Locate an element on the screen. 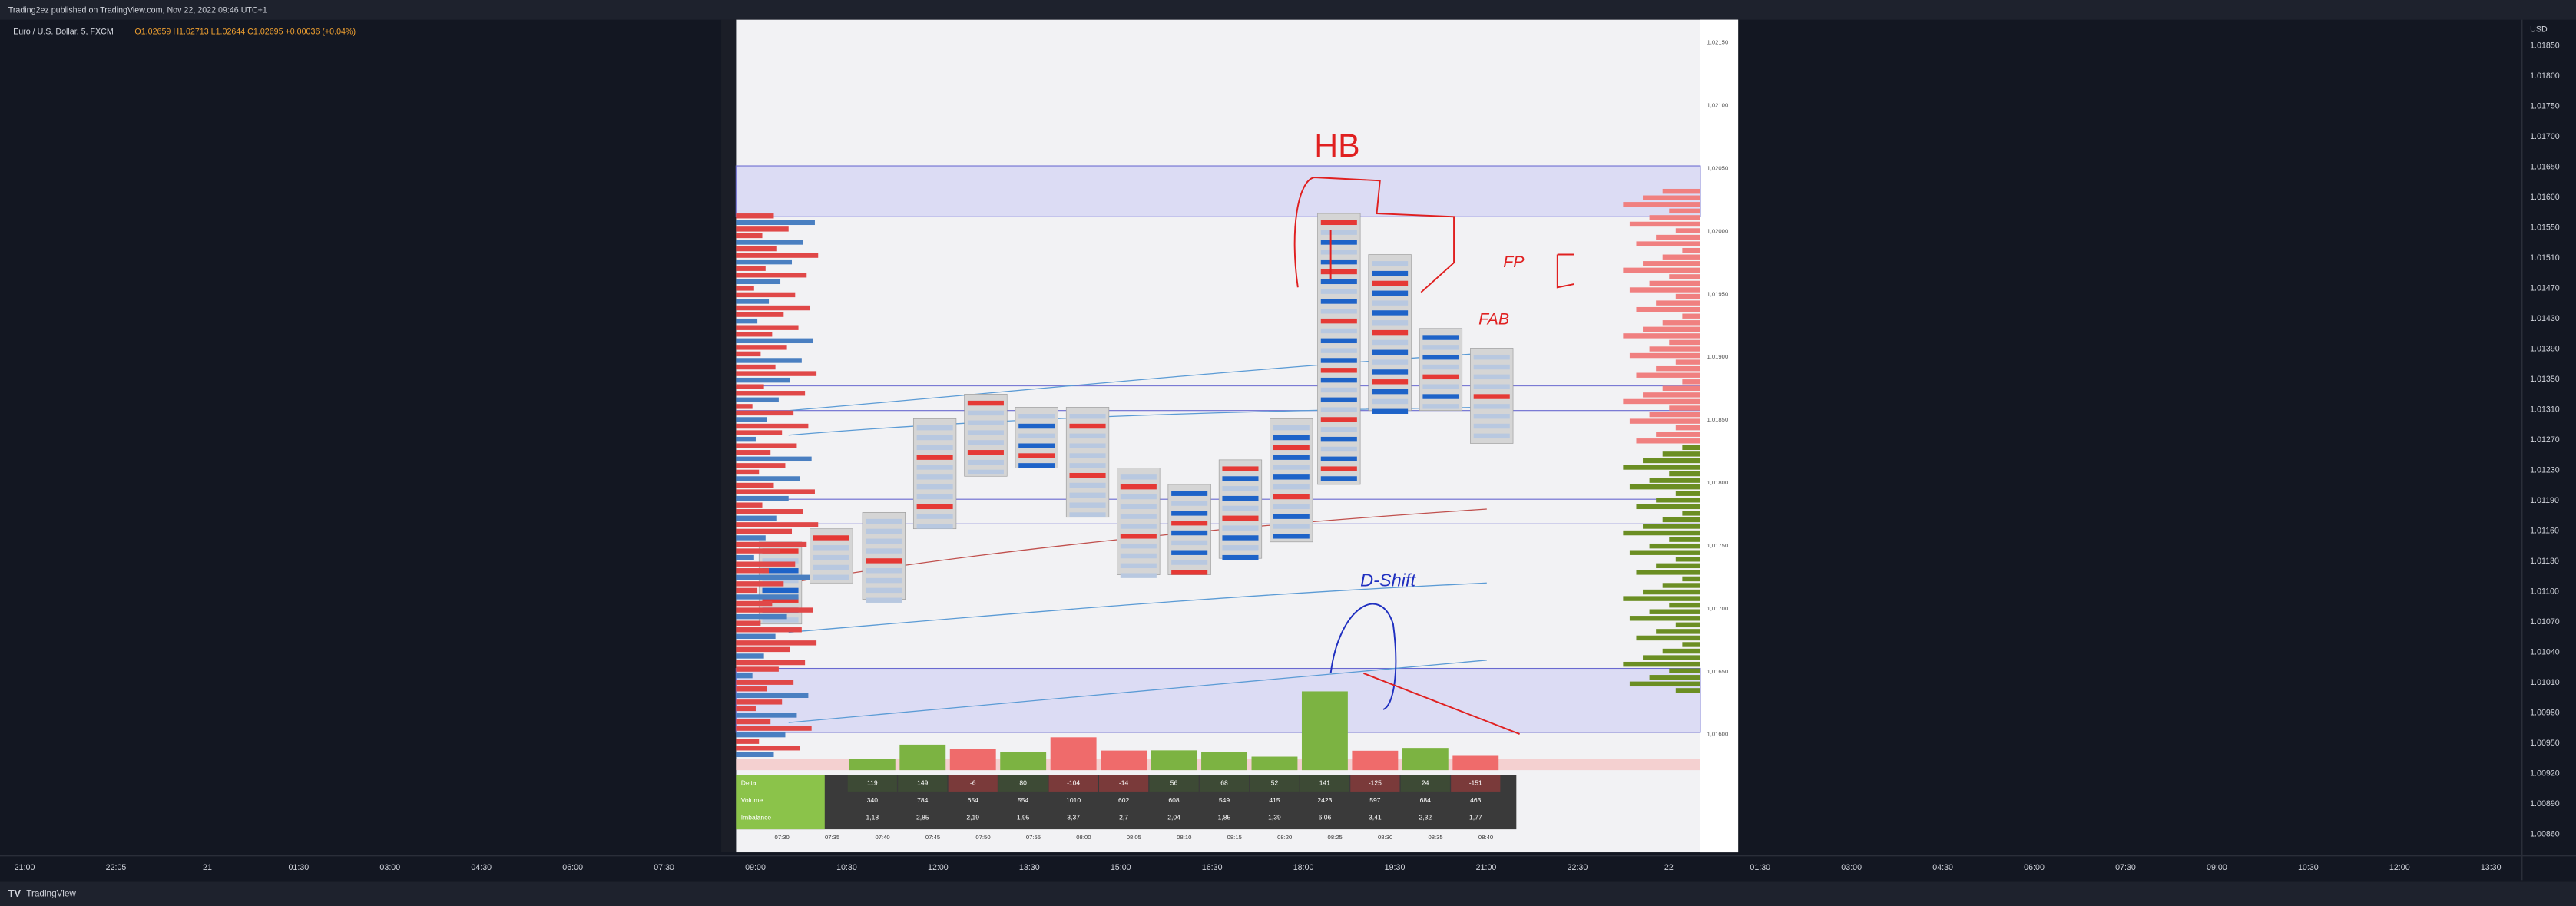 The width and height of the screenshot is (2576, 906). time-label: 12:00 is located at coordinates (2399, 867).